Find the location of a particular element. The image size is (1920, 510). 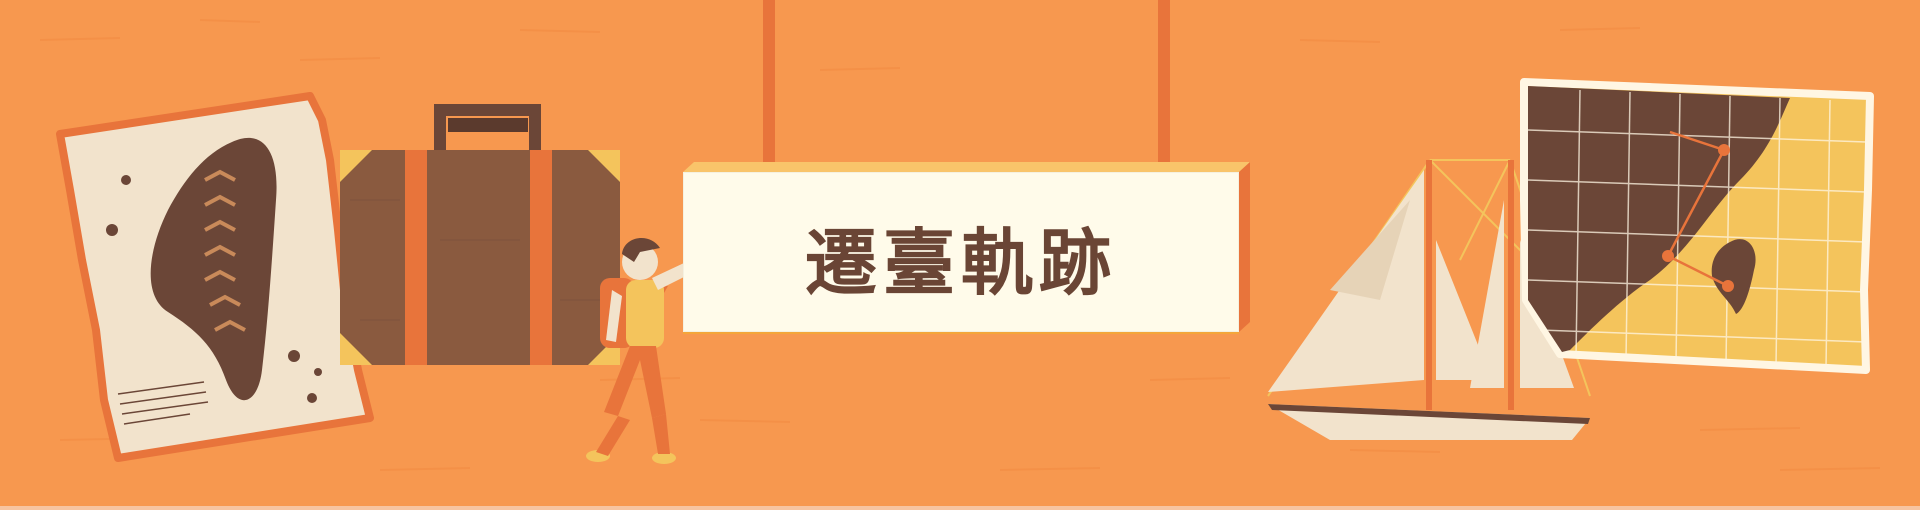

page-title: 遷臺軌跡 is located at coordinates (961, 256).